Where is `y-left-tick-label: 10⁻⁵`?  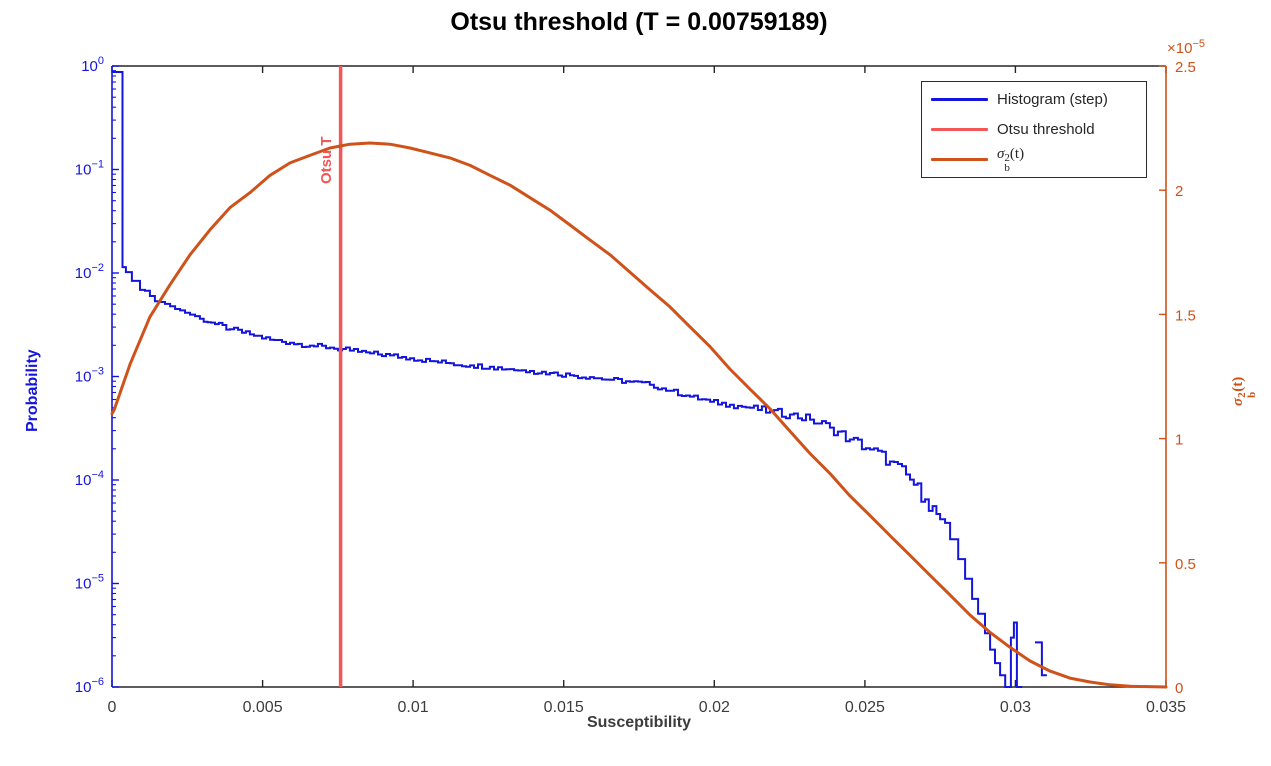 y-left-tick-label: 10⁻⁵ is located at coordinates (89, 583).